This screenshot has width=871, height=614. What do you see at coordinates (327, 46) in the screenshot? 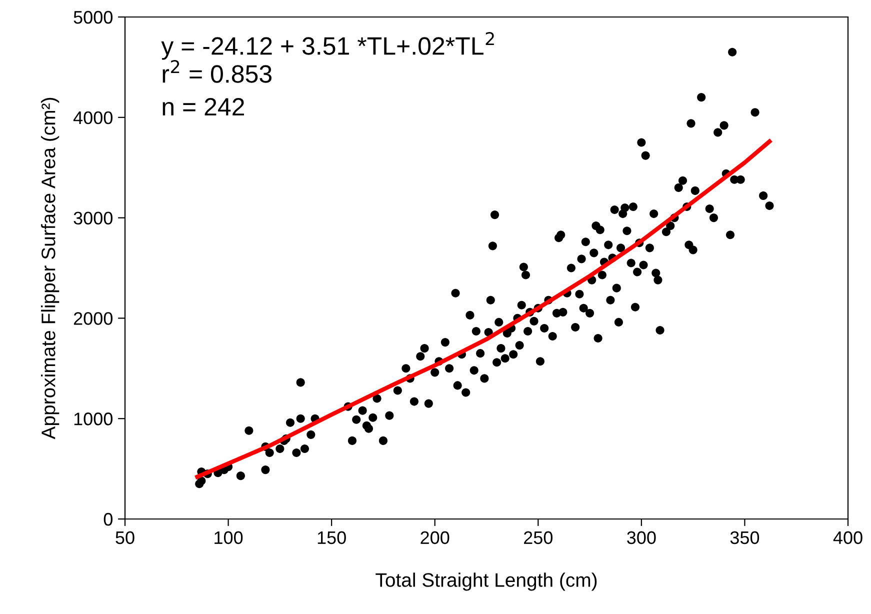
I see `annotation: y = -24.12 + 3.51 *TL+.02*TL$^{2}$` at bounding box center [327, 46].